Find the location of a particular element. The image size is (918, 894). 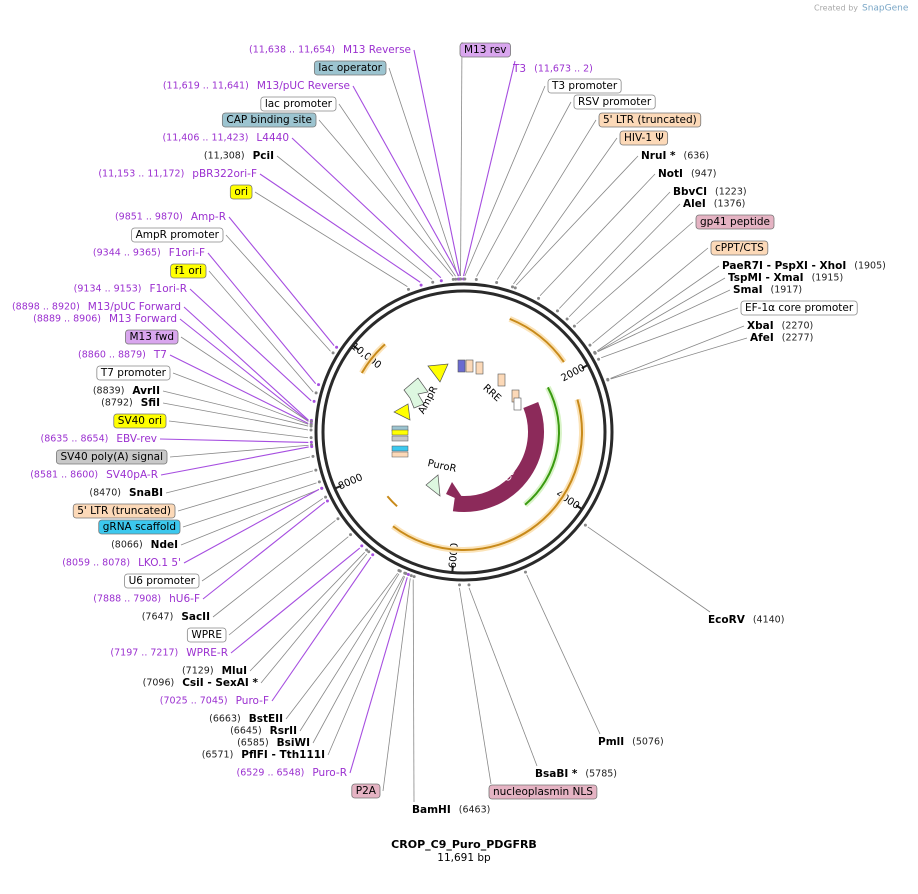

position-note: (1917) is located at coordinates (787, 290).